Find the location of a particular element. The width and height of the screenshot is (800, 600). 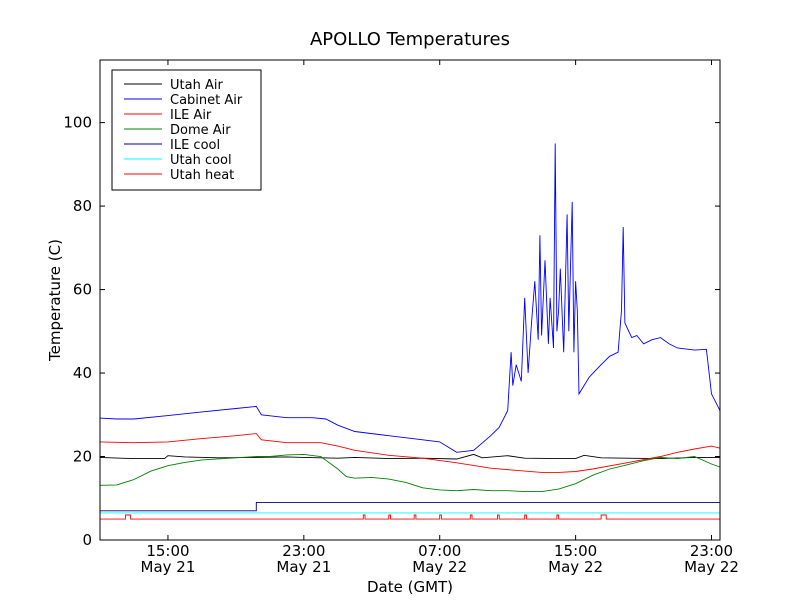

series-line-dome-air is located at coordinates (410, 473).